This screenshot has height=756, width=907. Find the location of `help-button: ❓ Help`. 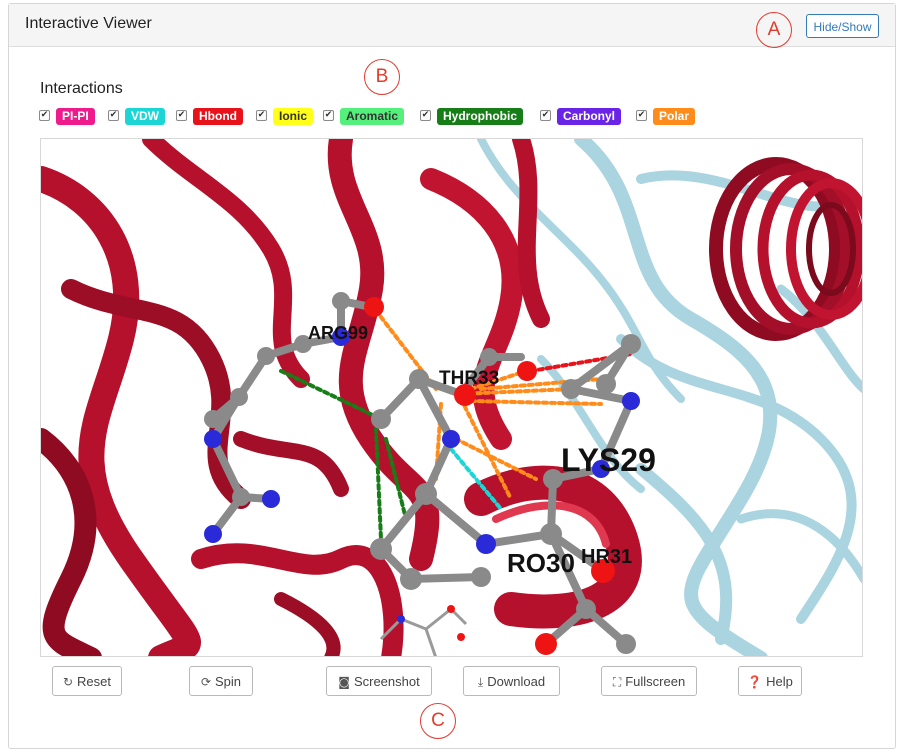

help-button: ❓ Help is located at coordinates (770, 681).